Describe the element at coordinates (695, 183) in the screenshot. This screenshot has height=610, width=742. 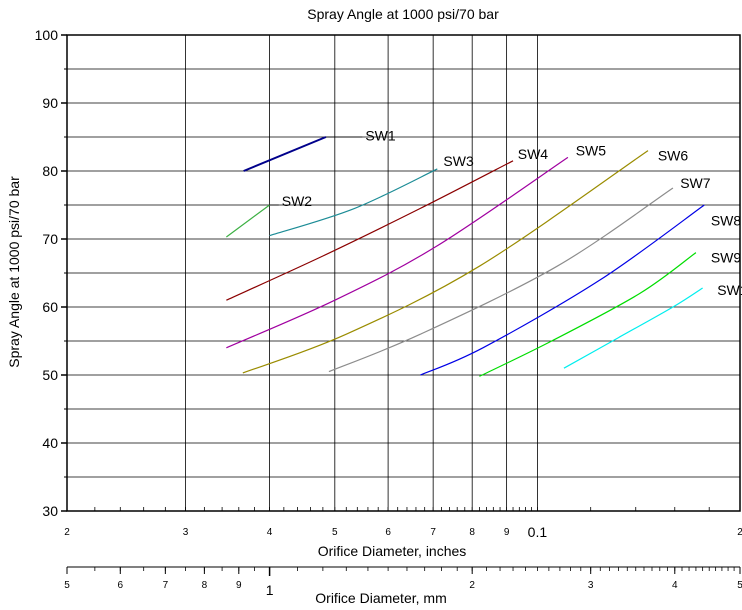
I see `series-label-sw7: SW7` at that location.